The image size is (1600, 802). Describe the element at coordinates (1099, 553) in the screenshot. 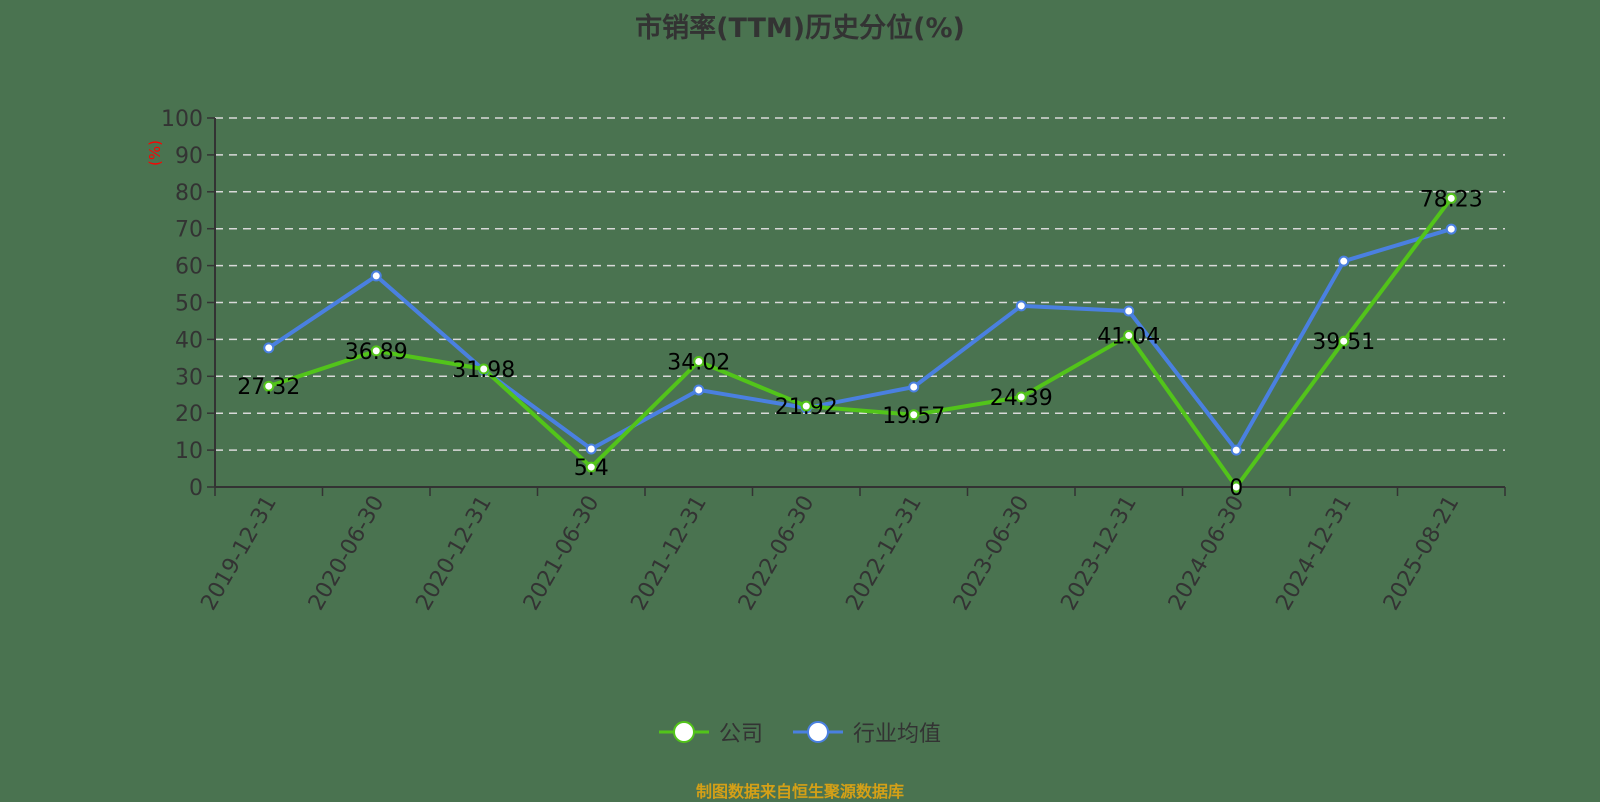

I see `x-tick-label: 2023-12-31` at that location.